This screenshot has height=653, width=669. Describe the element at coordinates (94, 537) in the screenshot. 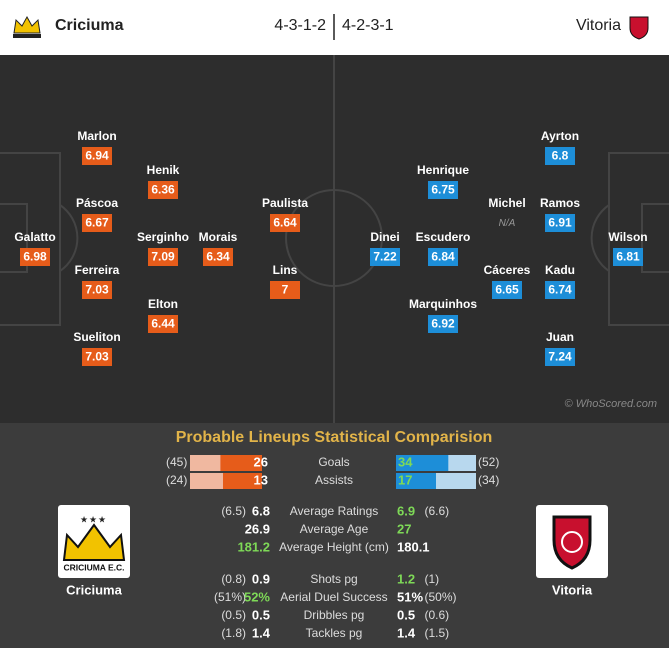

I see `home-logo: ★ ★ ★` at that location.